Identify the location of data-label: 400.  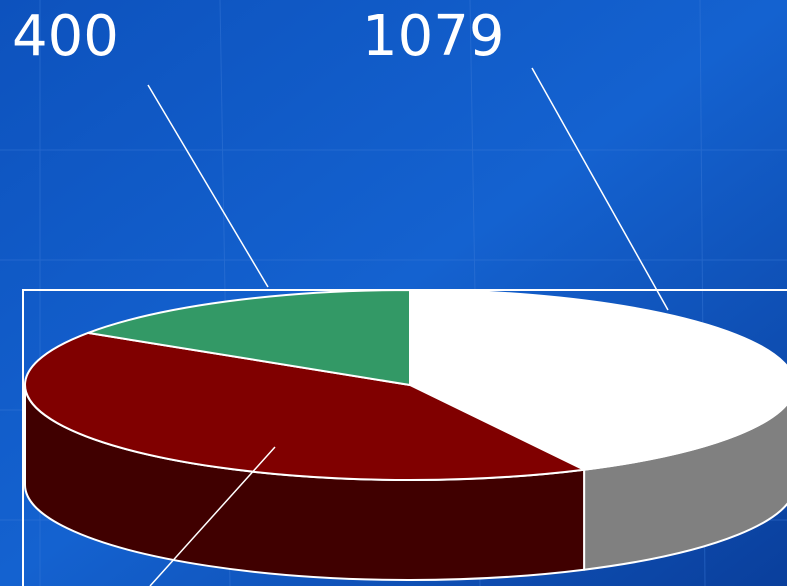
(65, 36).